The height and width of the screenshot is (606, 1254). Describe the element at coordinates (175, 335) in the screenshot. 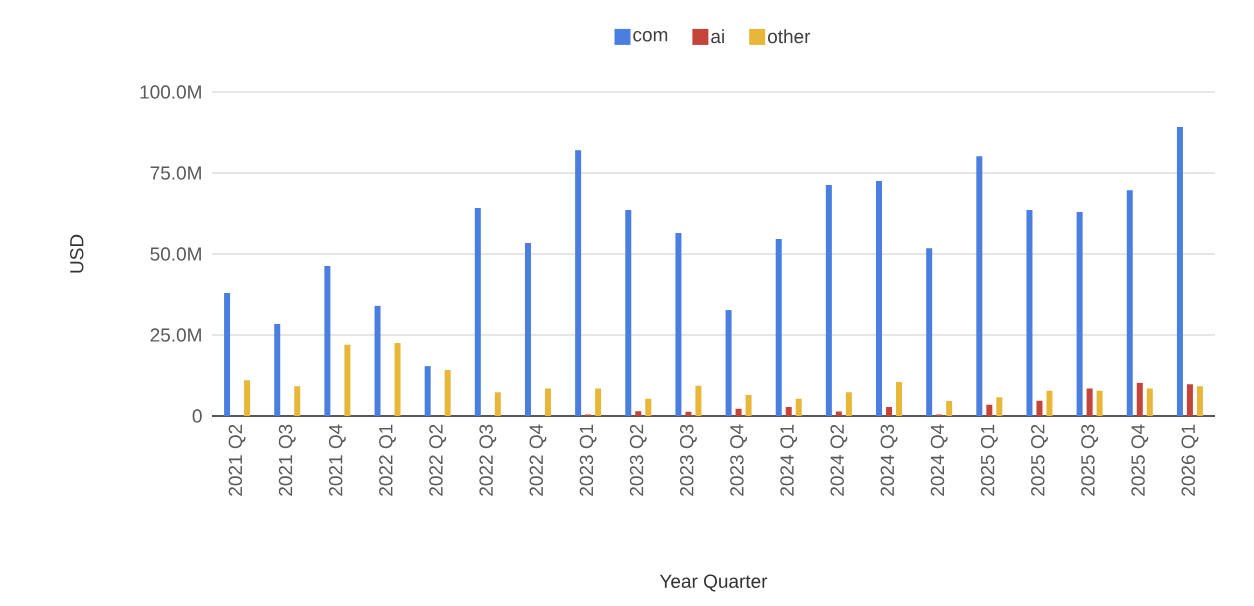

I see `y-tick-label: 25.0M` at that location.